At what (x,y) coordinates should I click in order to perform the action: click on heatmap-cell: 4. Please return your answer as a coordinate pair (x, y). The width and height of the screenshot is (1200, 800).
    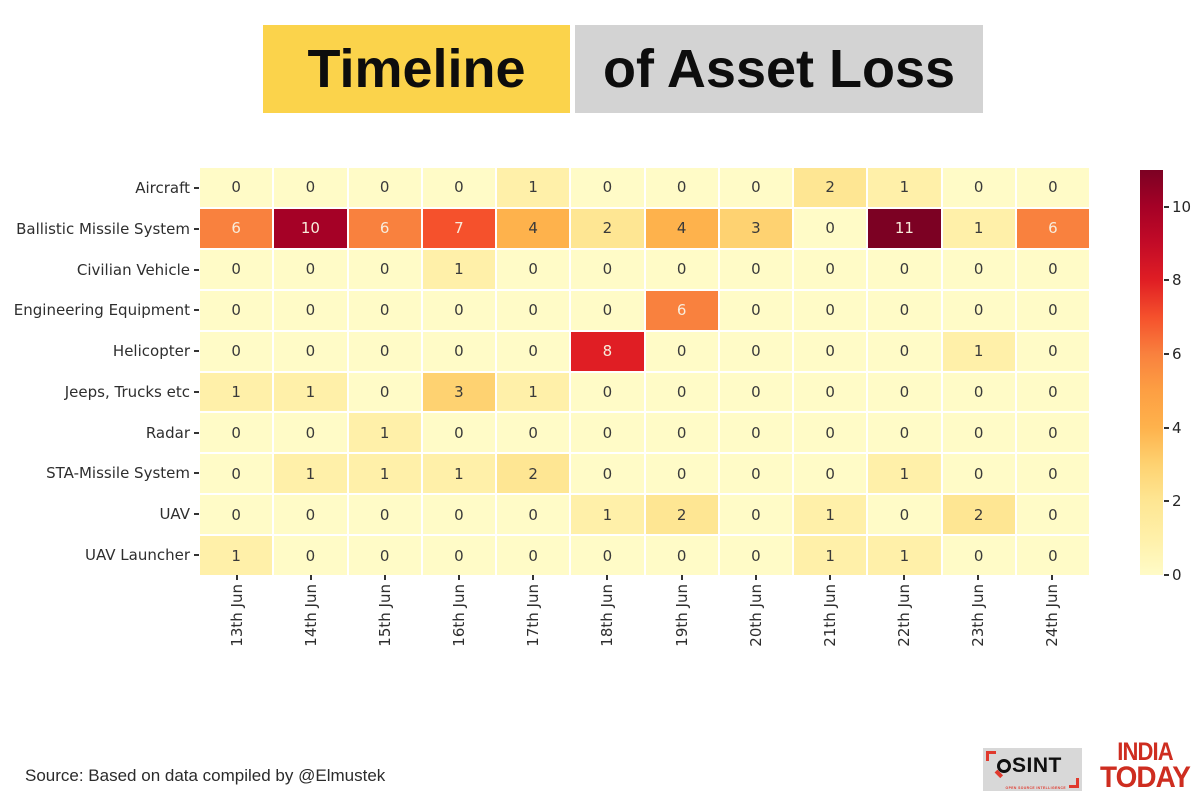
    Looking at the image, I should click on (533, 228).